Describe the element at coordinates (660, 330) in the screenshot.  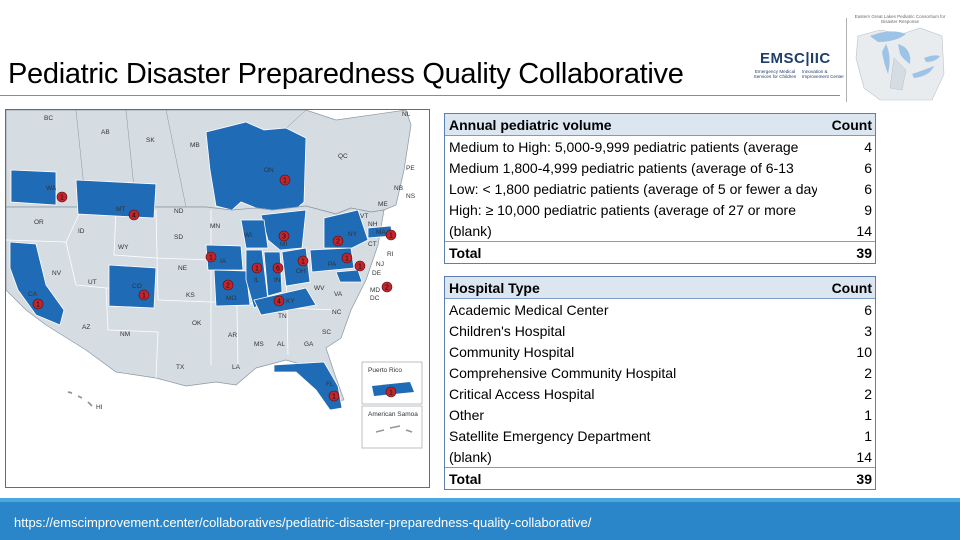
I see `table-row: Children's Hospital 3` at that location.